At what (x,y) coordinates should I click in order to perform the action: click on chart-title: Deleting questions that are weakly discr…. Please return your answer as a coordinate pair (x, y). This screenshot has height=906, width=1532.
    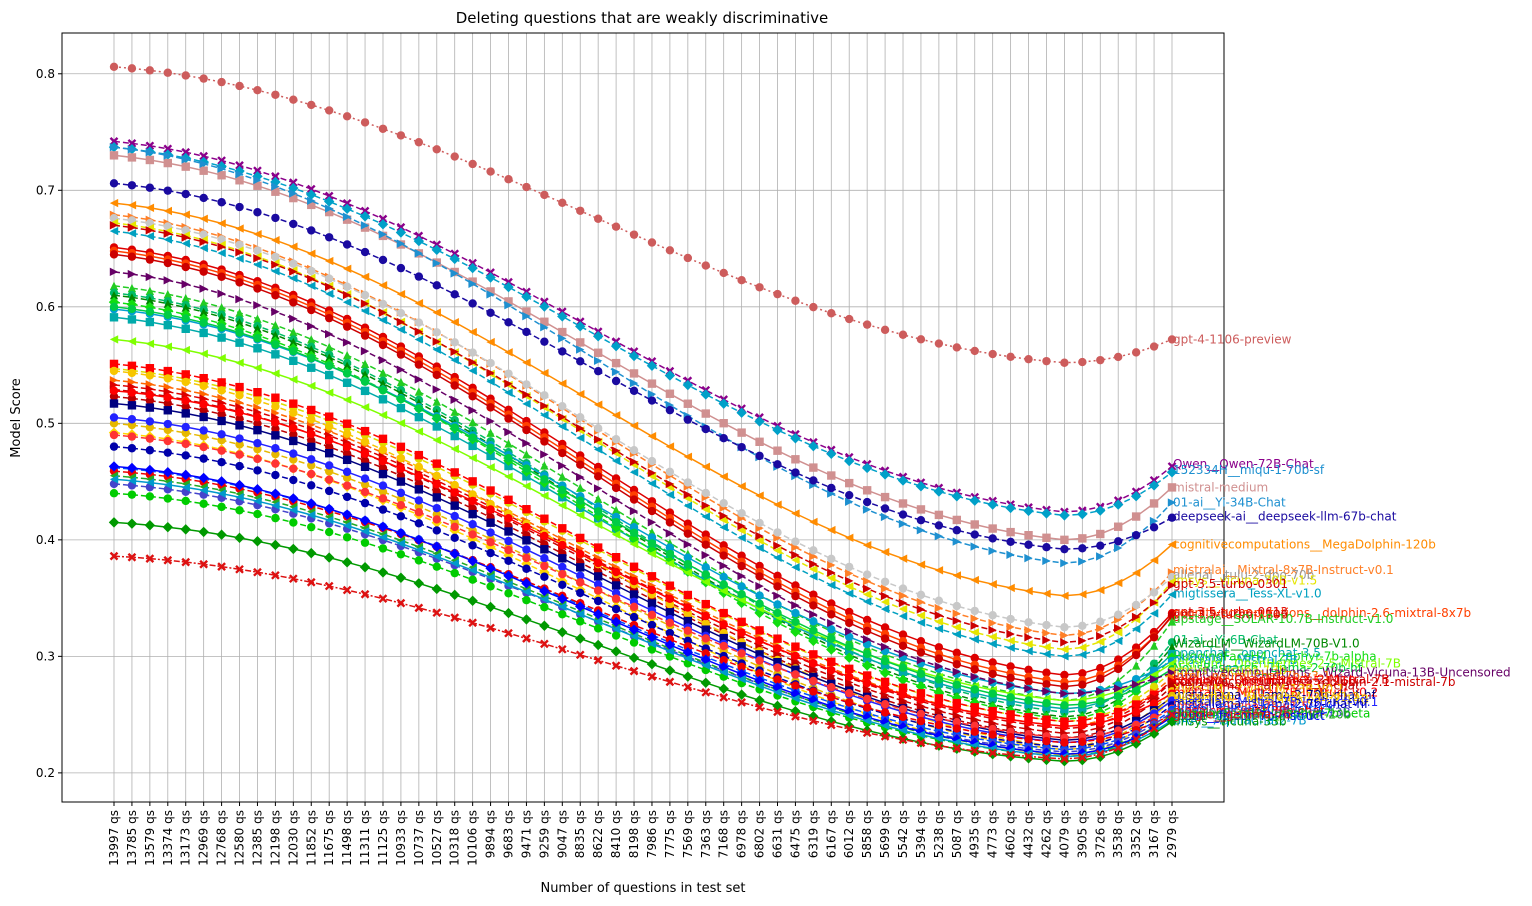
    Looking at the image, I should click on (642, 18).